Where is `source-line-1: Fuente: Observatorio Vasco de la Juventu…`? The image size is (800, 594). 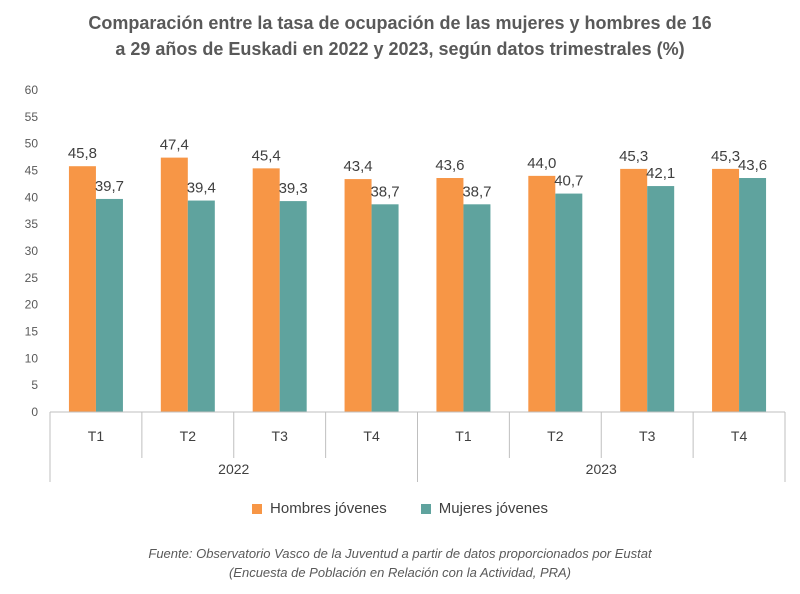 source-line-1: Fuente: Observatorio Vasco de la Juventu… is located at coordinates (400, 553).